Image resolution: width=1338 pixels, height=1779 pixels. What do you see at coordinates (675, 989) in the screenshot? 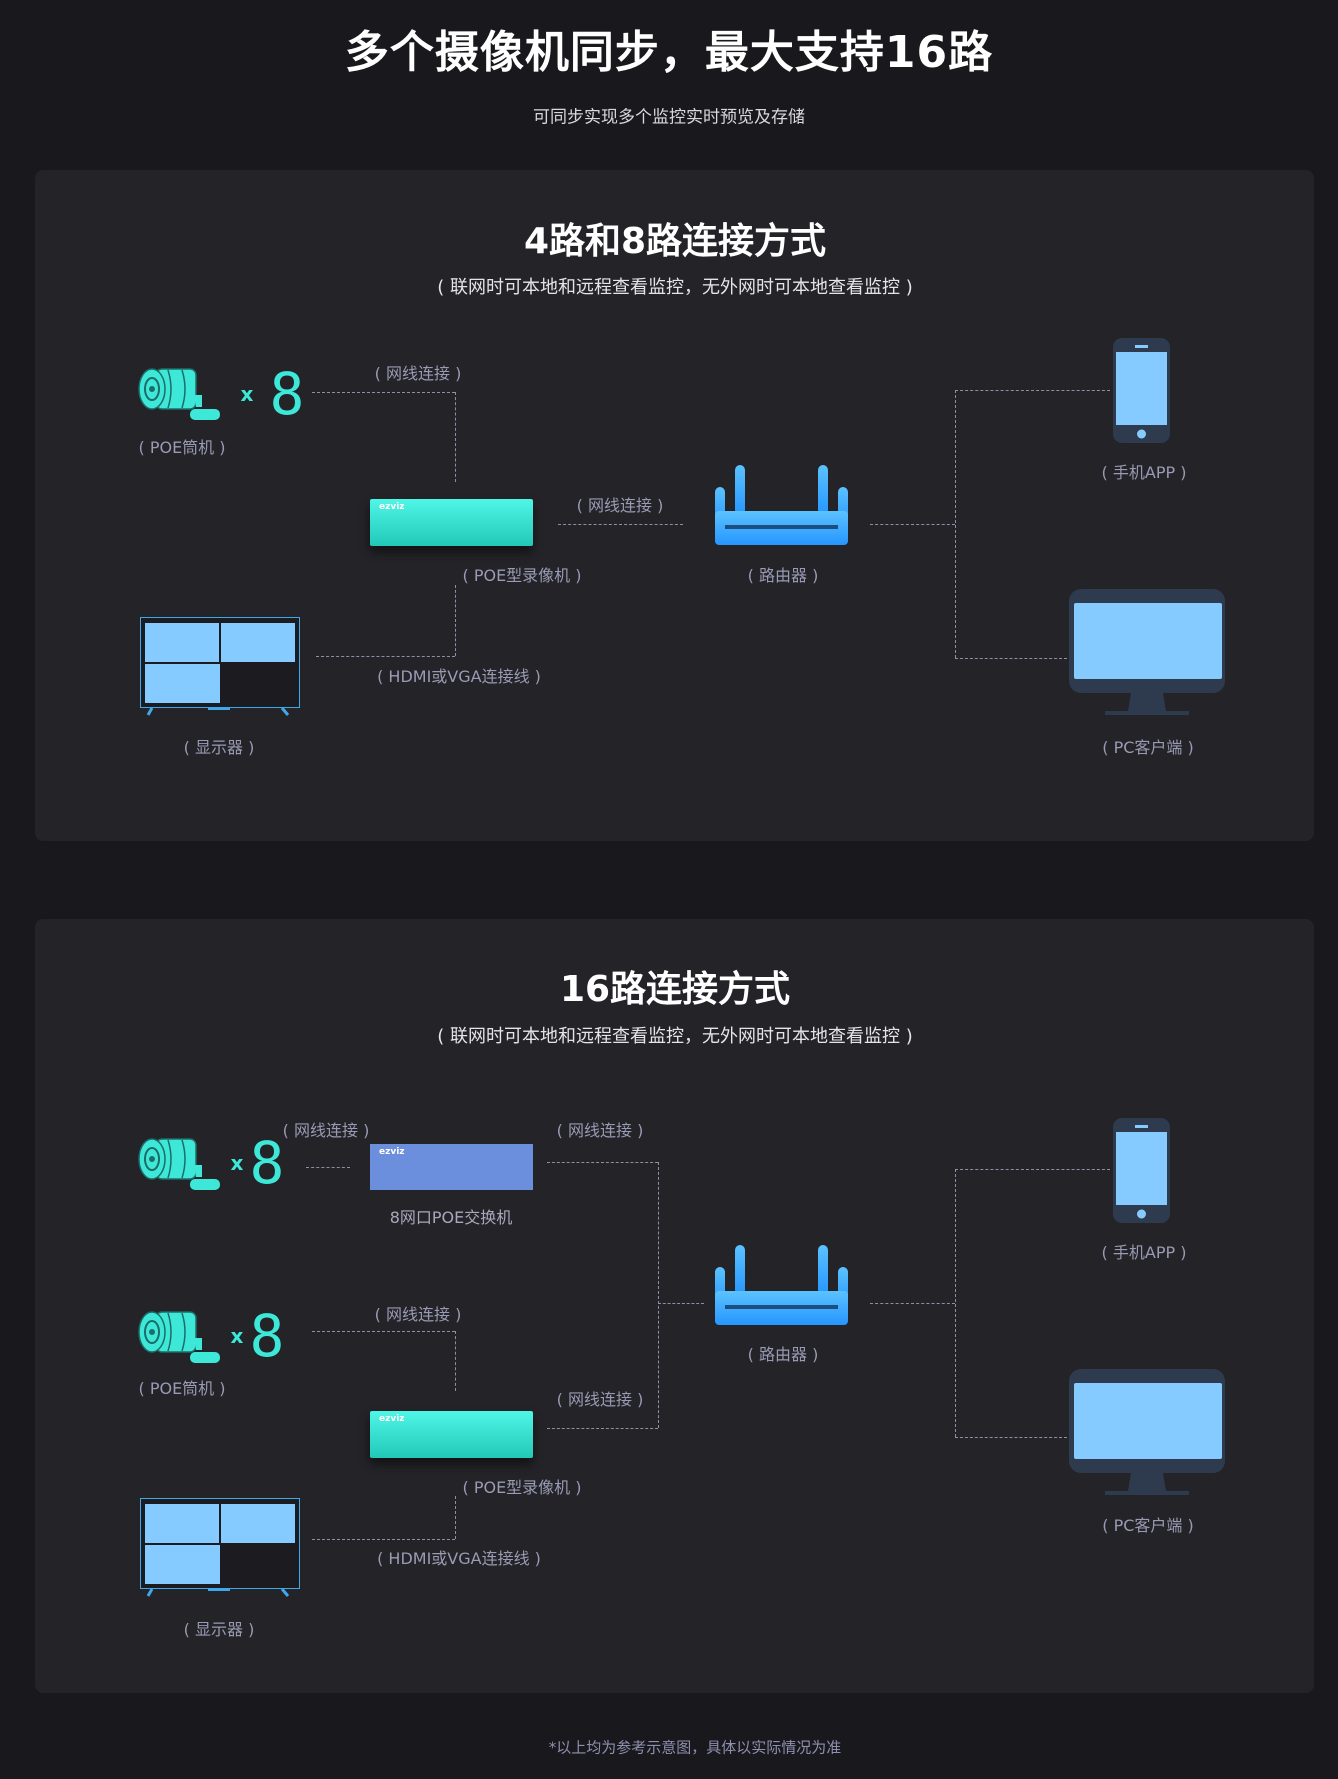
I see `panel2-heading: 16路连接方式` at bounding box center [675, 989].